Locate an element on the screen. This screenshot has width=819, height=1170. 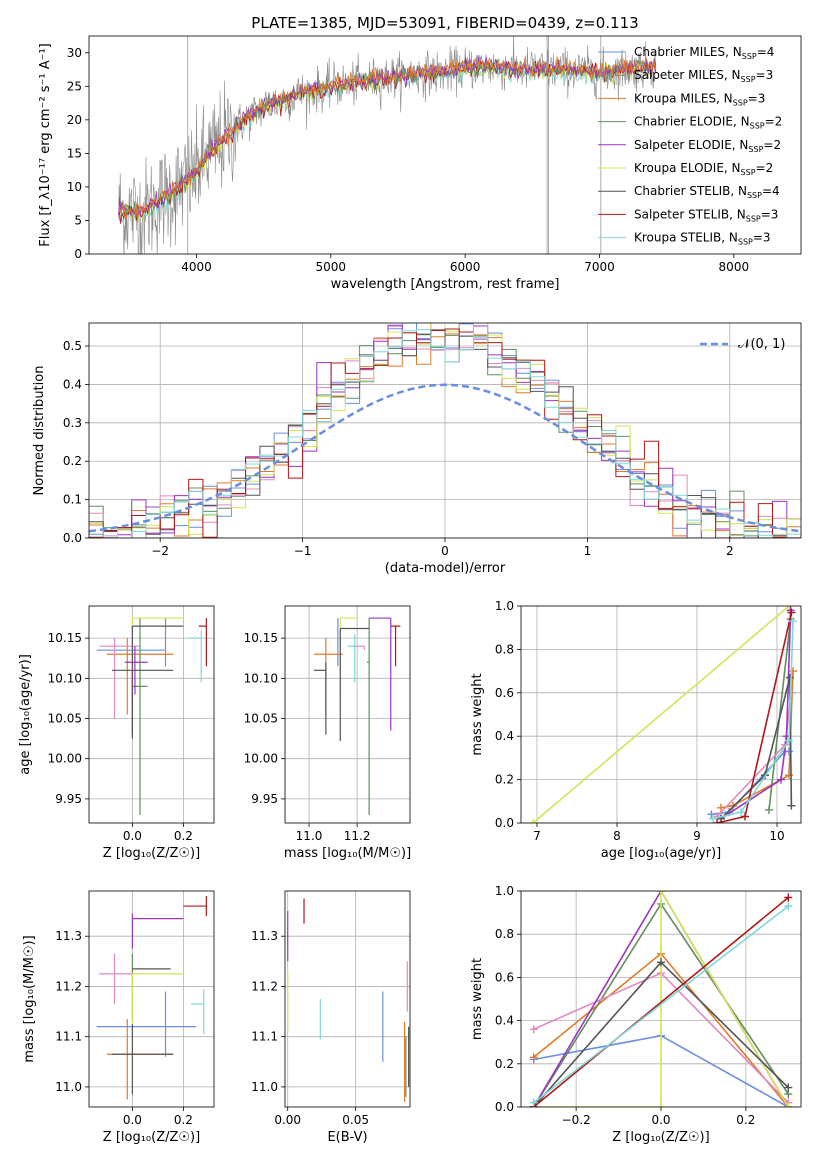
x-tick-label: 7000 is located at coordinates (599, 267).